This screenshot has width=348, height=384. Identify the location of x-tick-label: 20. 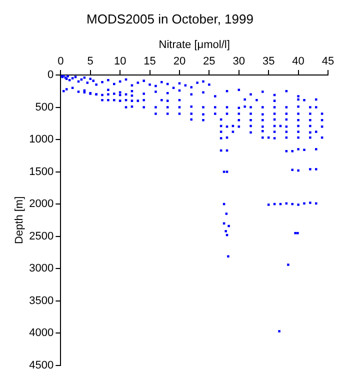
(179, 61).